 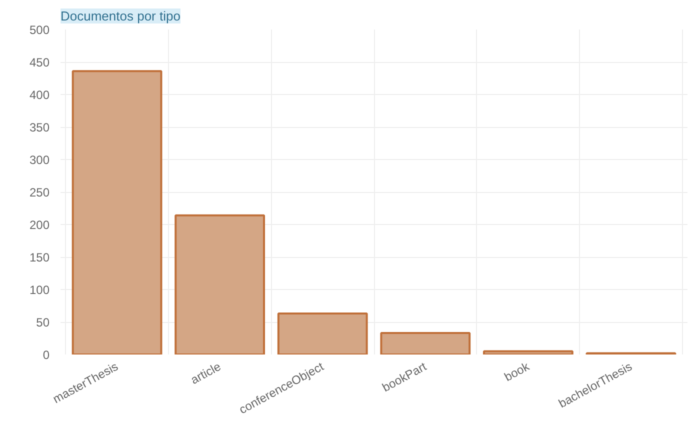 What do you see at coordinates (120, 16) in the screenshot?
I see `chart-title: Documentos por tipo` at bounding box center [120, 16].